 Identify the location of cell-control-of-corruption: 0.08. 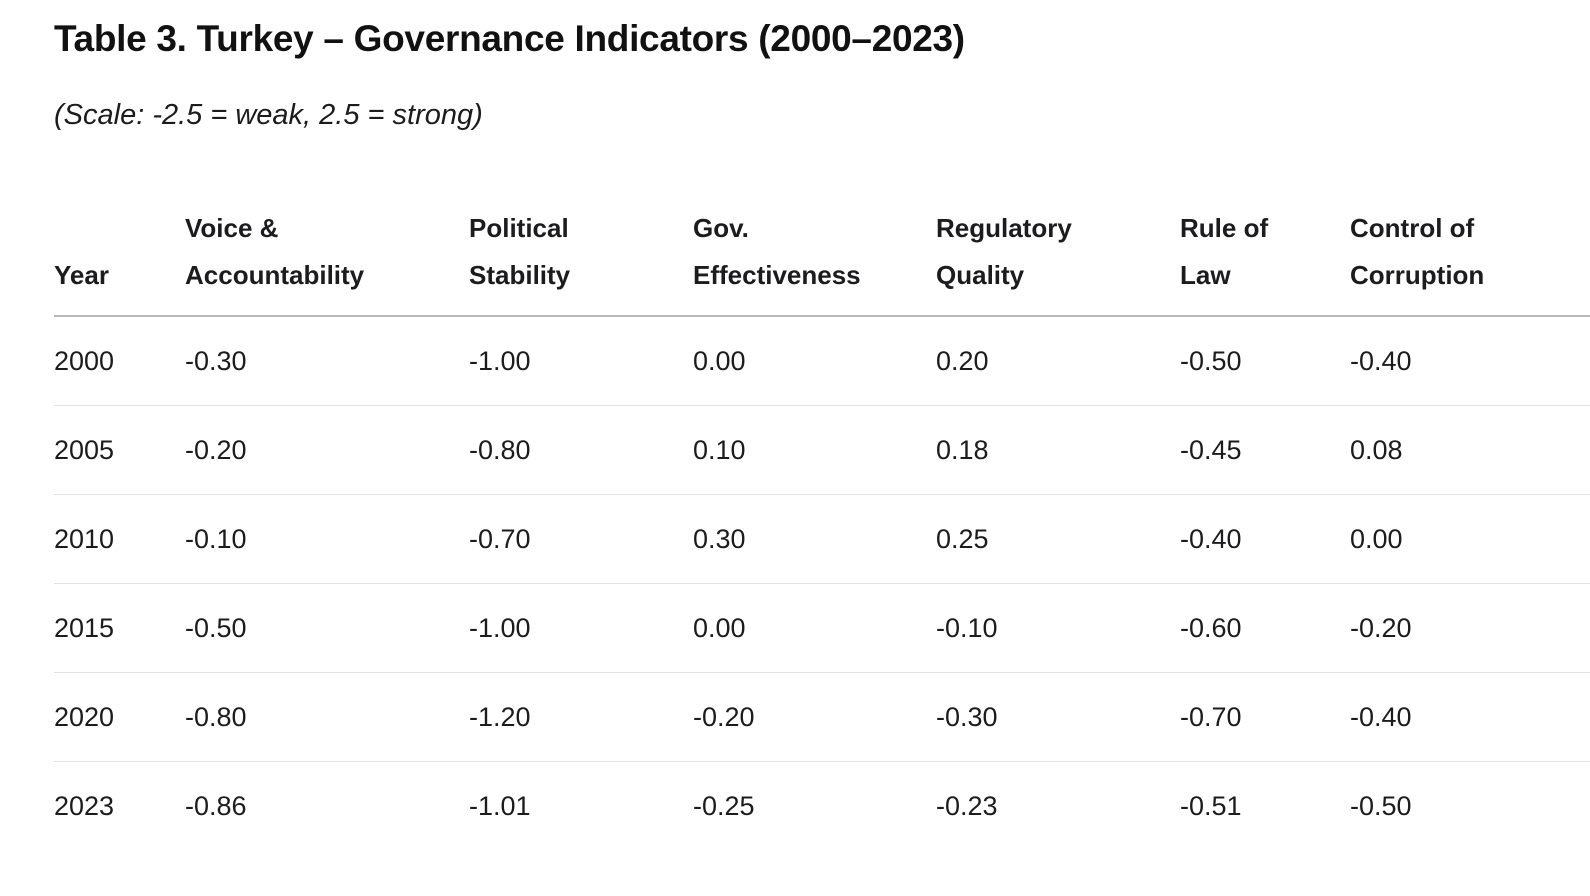
(1470, 450).